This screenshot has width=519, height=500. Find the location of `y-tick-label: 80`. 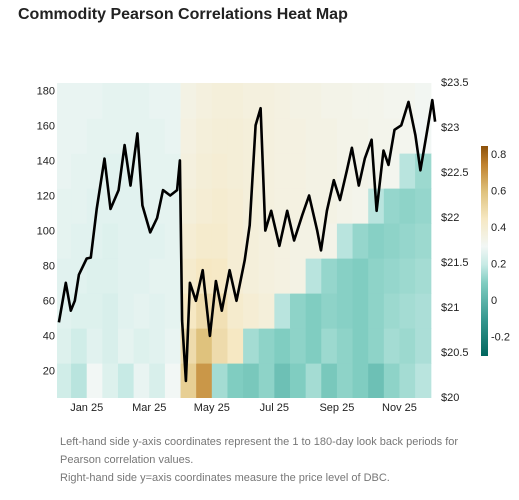

y-tick-label: 80 is located at coordinates (49, 267).